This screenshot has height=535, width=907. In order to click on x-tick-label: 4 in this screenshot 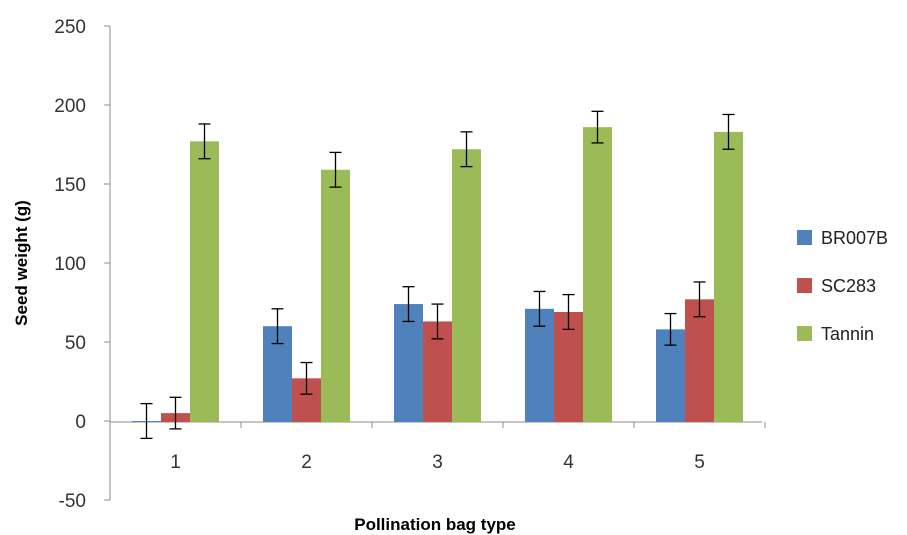, I will do `click(568, 462)`.